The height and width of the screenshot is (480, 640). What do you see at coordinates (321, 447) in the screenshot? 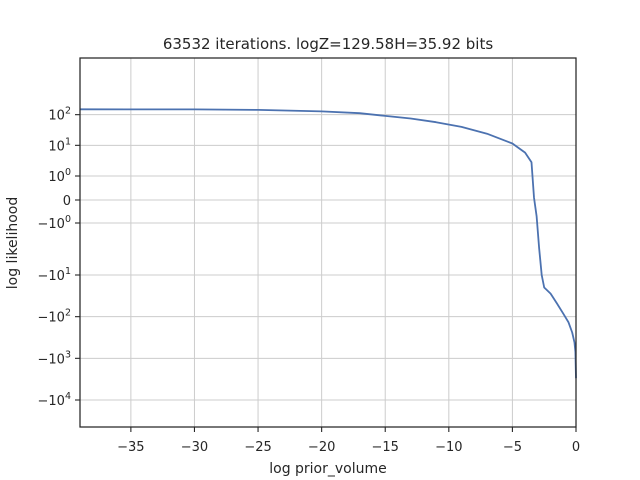
I see `x-tick-label: −20` at bounding box center [321, 447].